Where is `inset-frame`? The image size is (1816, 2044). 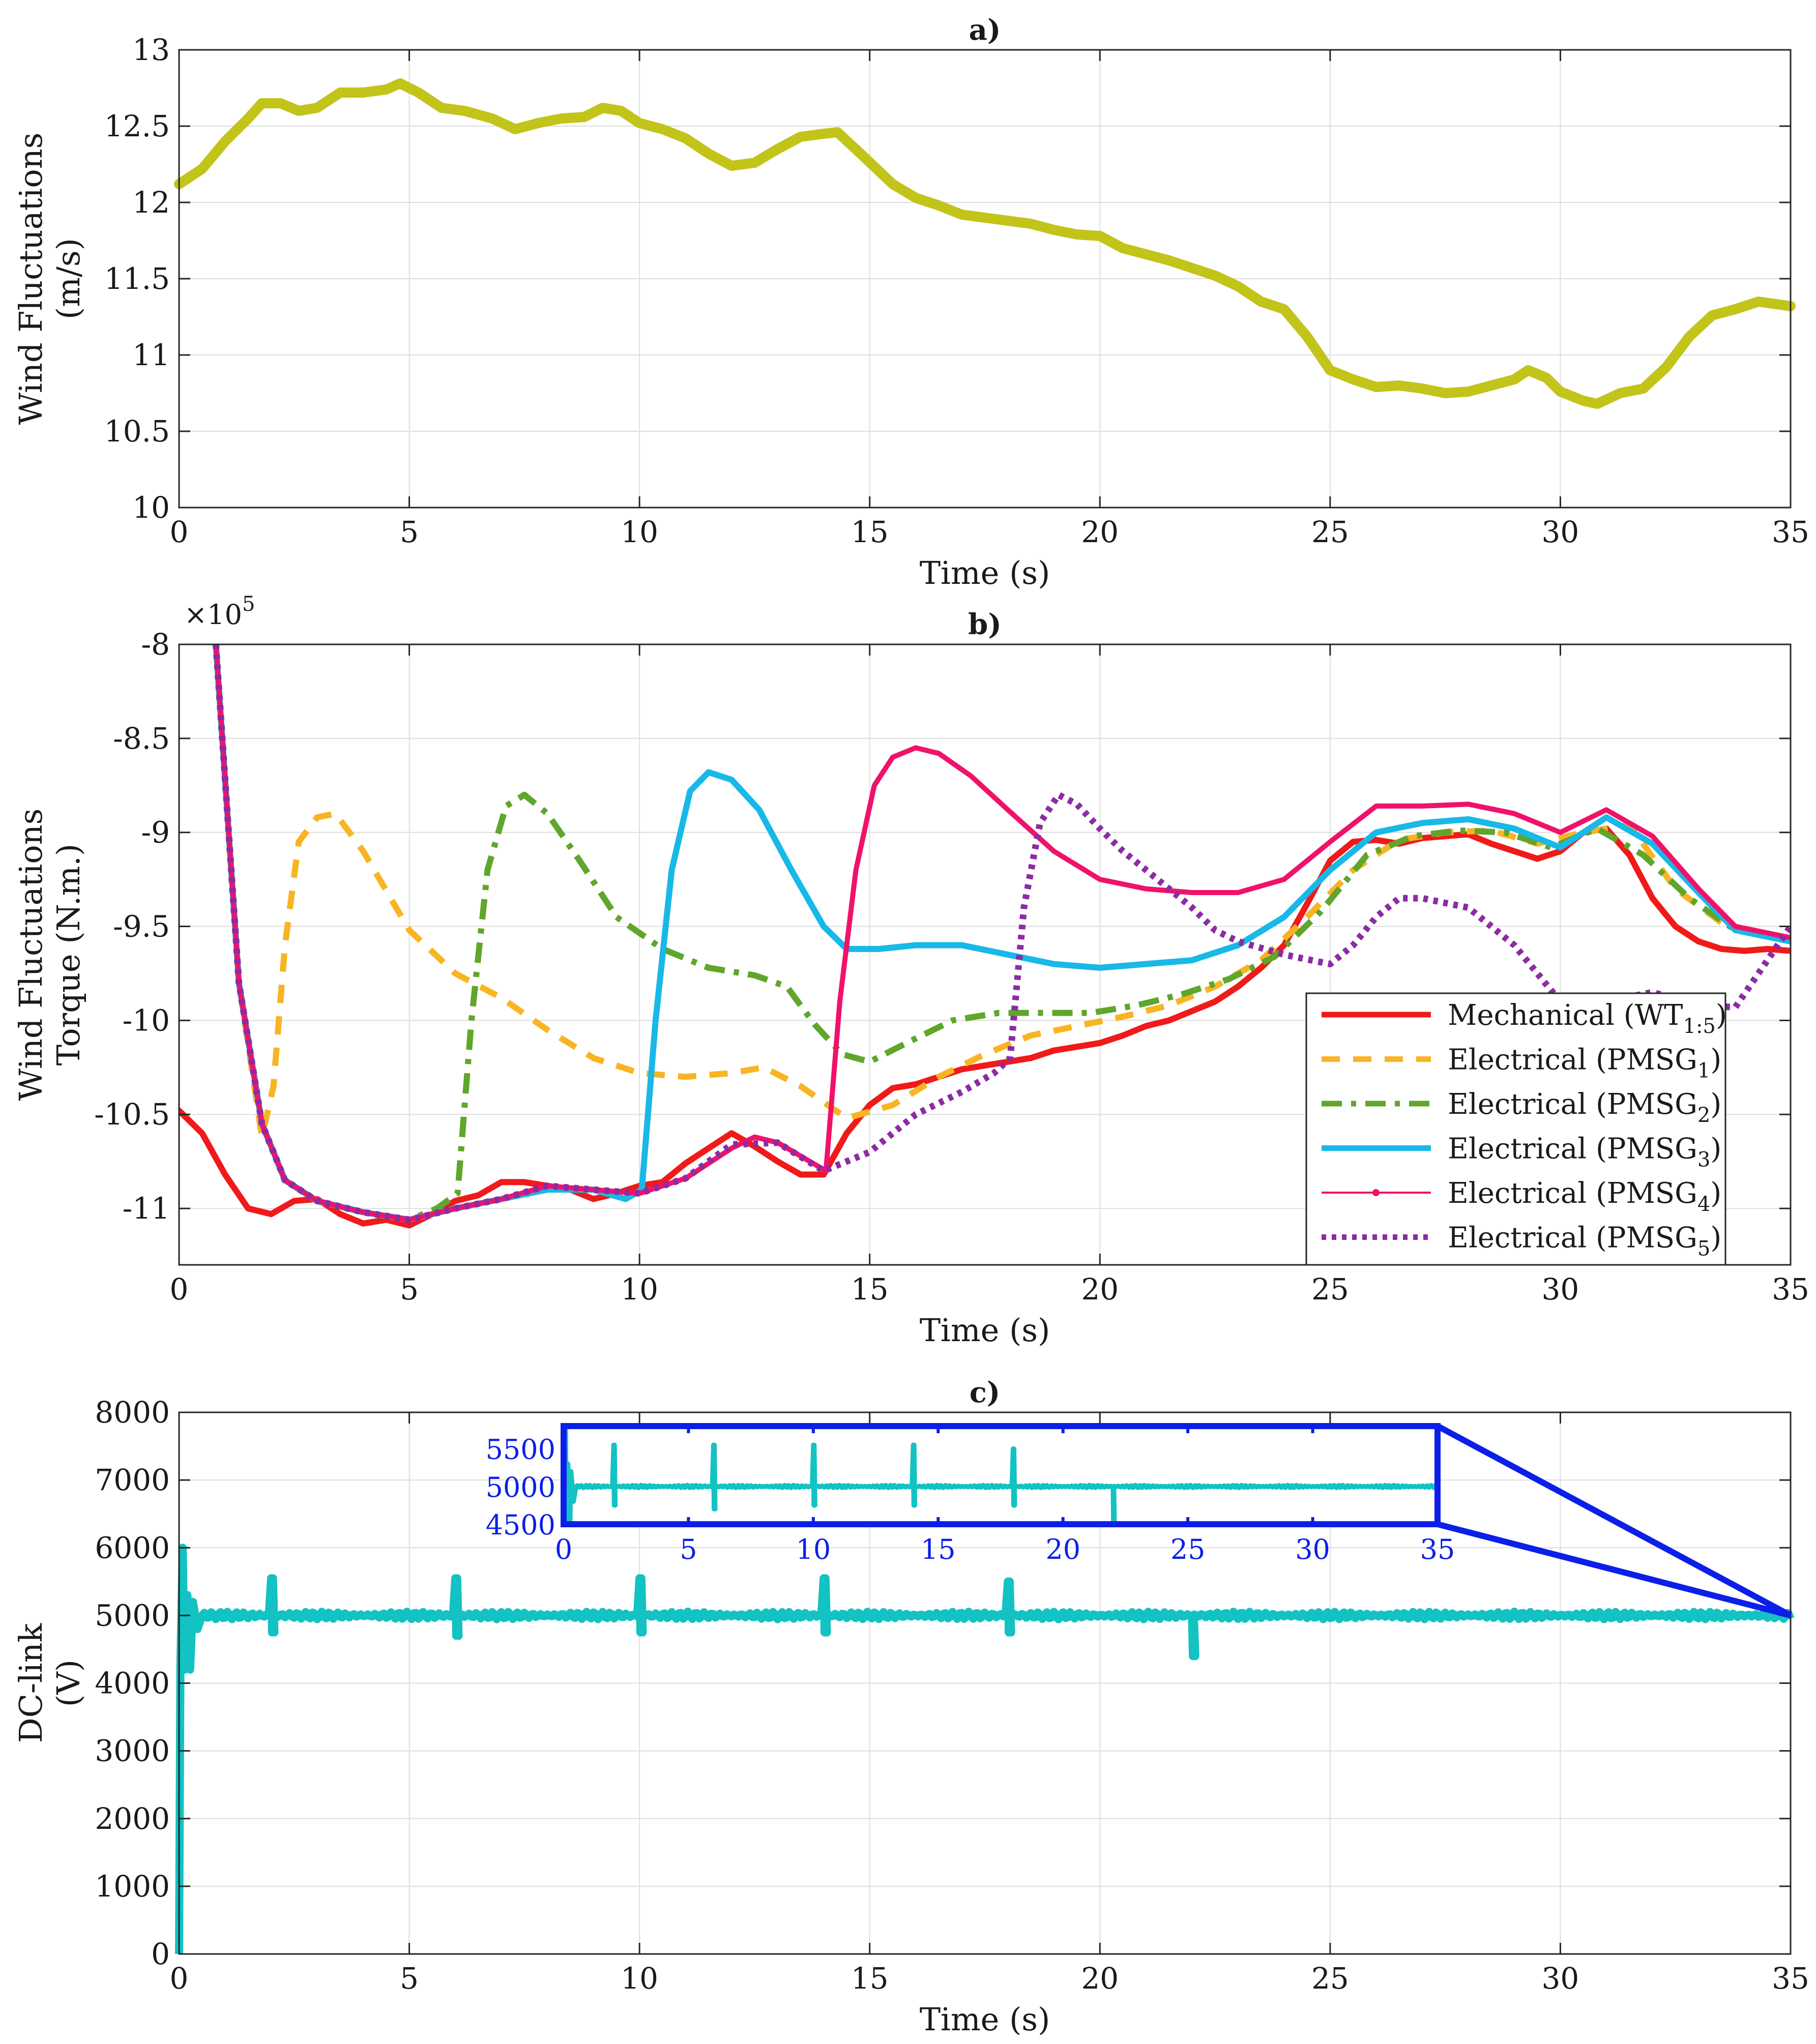 inset-frame is located at coordinates (1001, 1475).